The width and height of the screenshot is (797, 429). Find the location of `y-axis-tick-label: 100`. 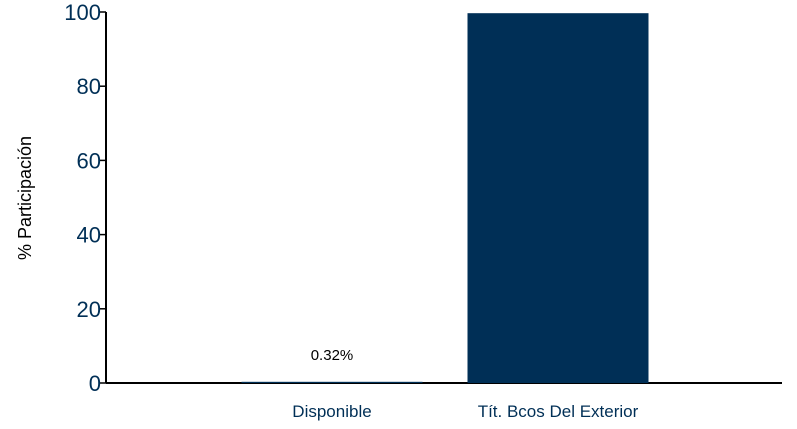

y-axis-tick-label: 100 is located at coordinates (82, 12).